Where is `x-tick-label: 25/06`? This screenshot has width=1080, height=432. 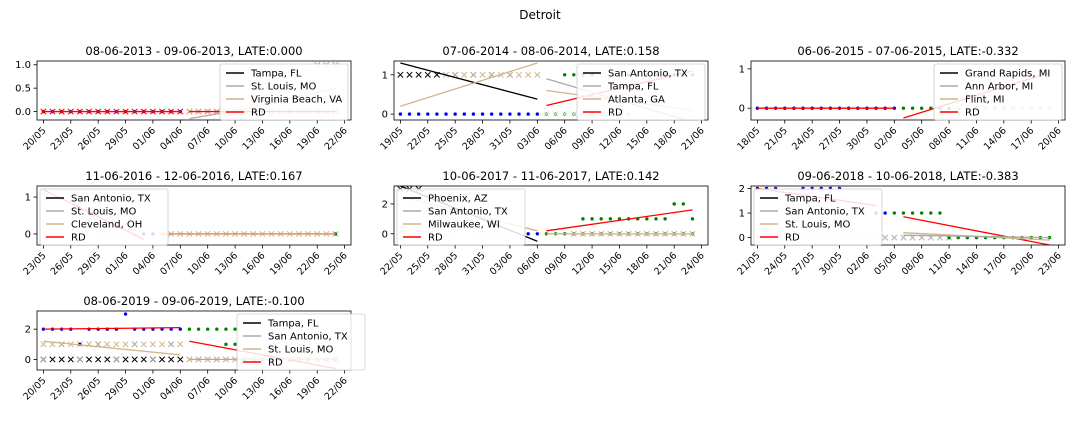 x-tick-label: 25/06 is located at coordinates (336, 263).